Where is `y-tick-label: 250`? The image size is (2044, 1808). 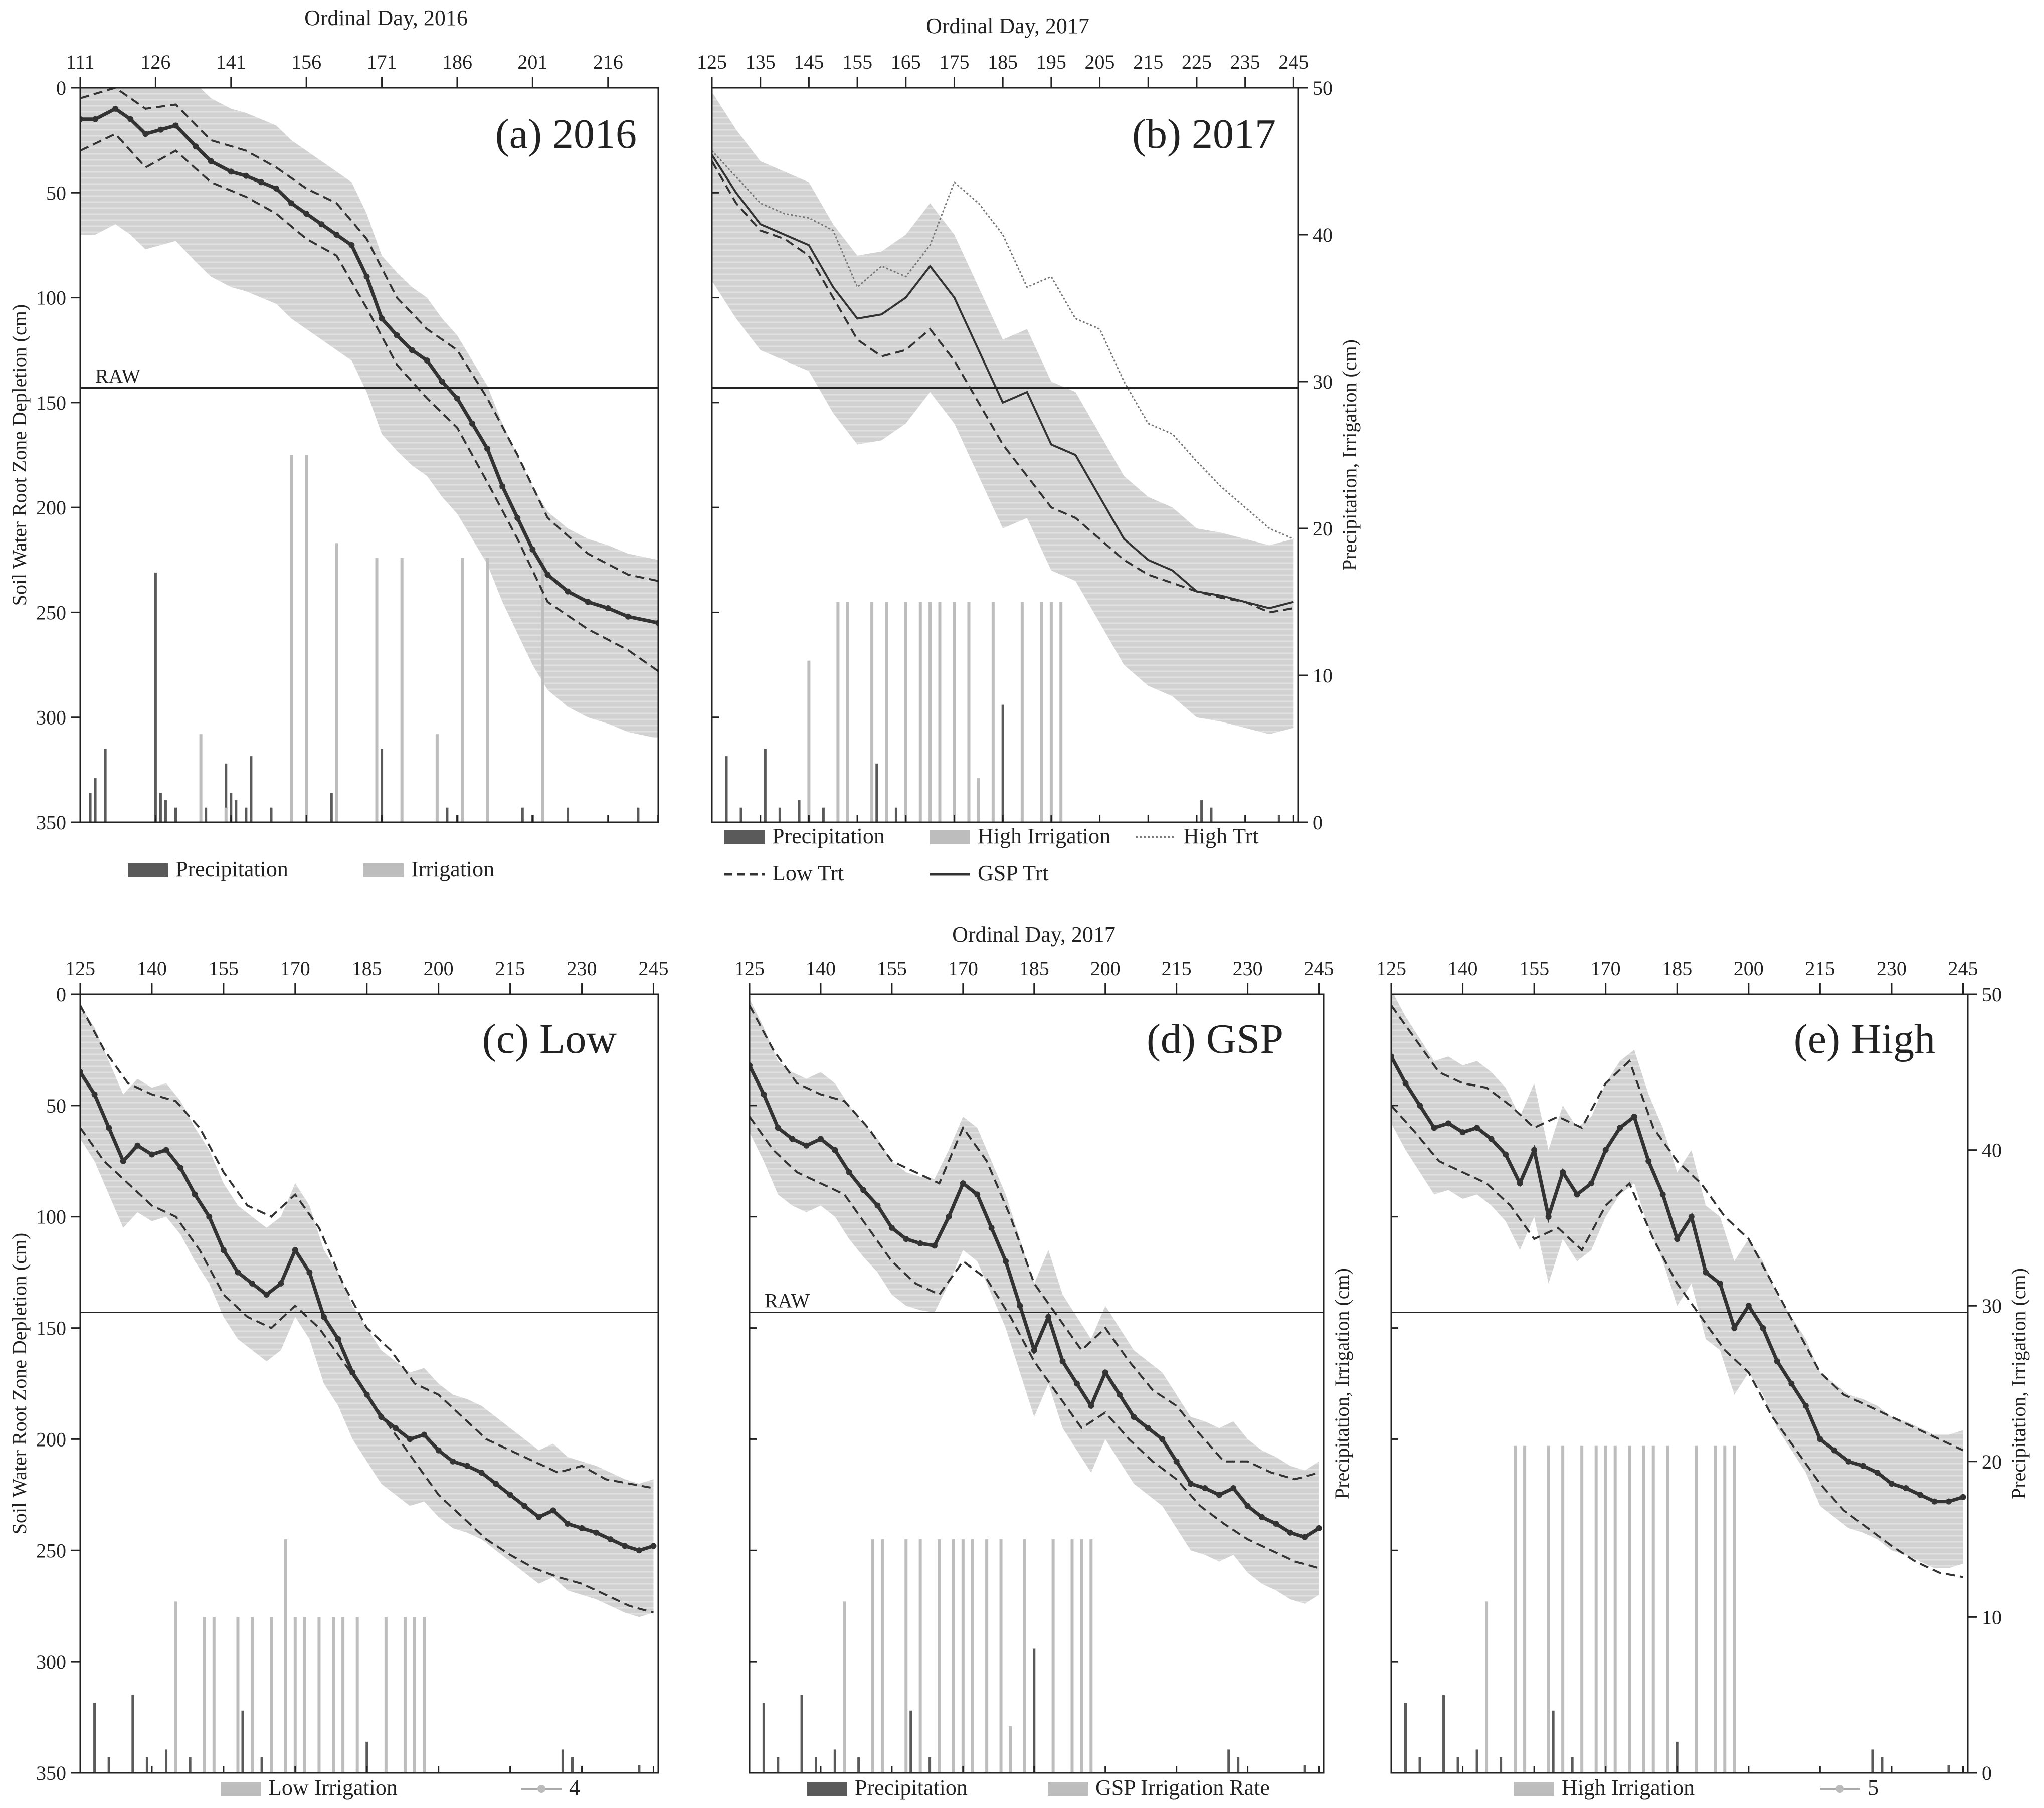
y-tick-label: 250 is located at coordinates (51, 612).